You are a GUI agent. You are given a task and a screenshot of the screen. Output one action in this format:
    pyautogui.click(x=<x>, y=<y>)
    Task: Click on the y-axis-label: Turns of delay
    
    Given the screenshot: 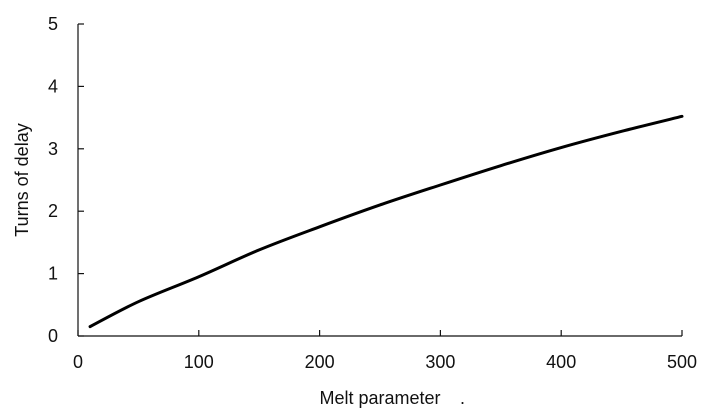 What is the action you would take?
    pyautogui.click(x=22, y=179)
    